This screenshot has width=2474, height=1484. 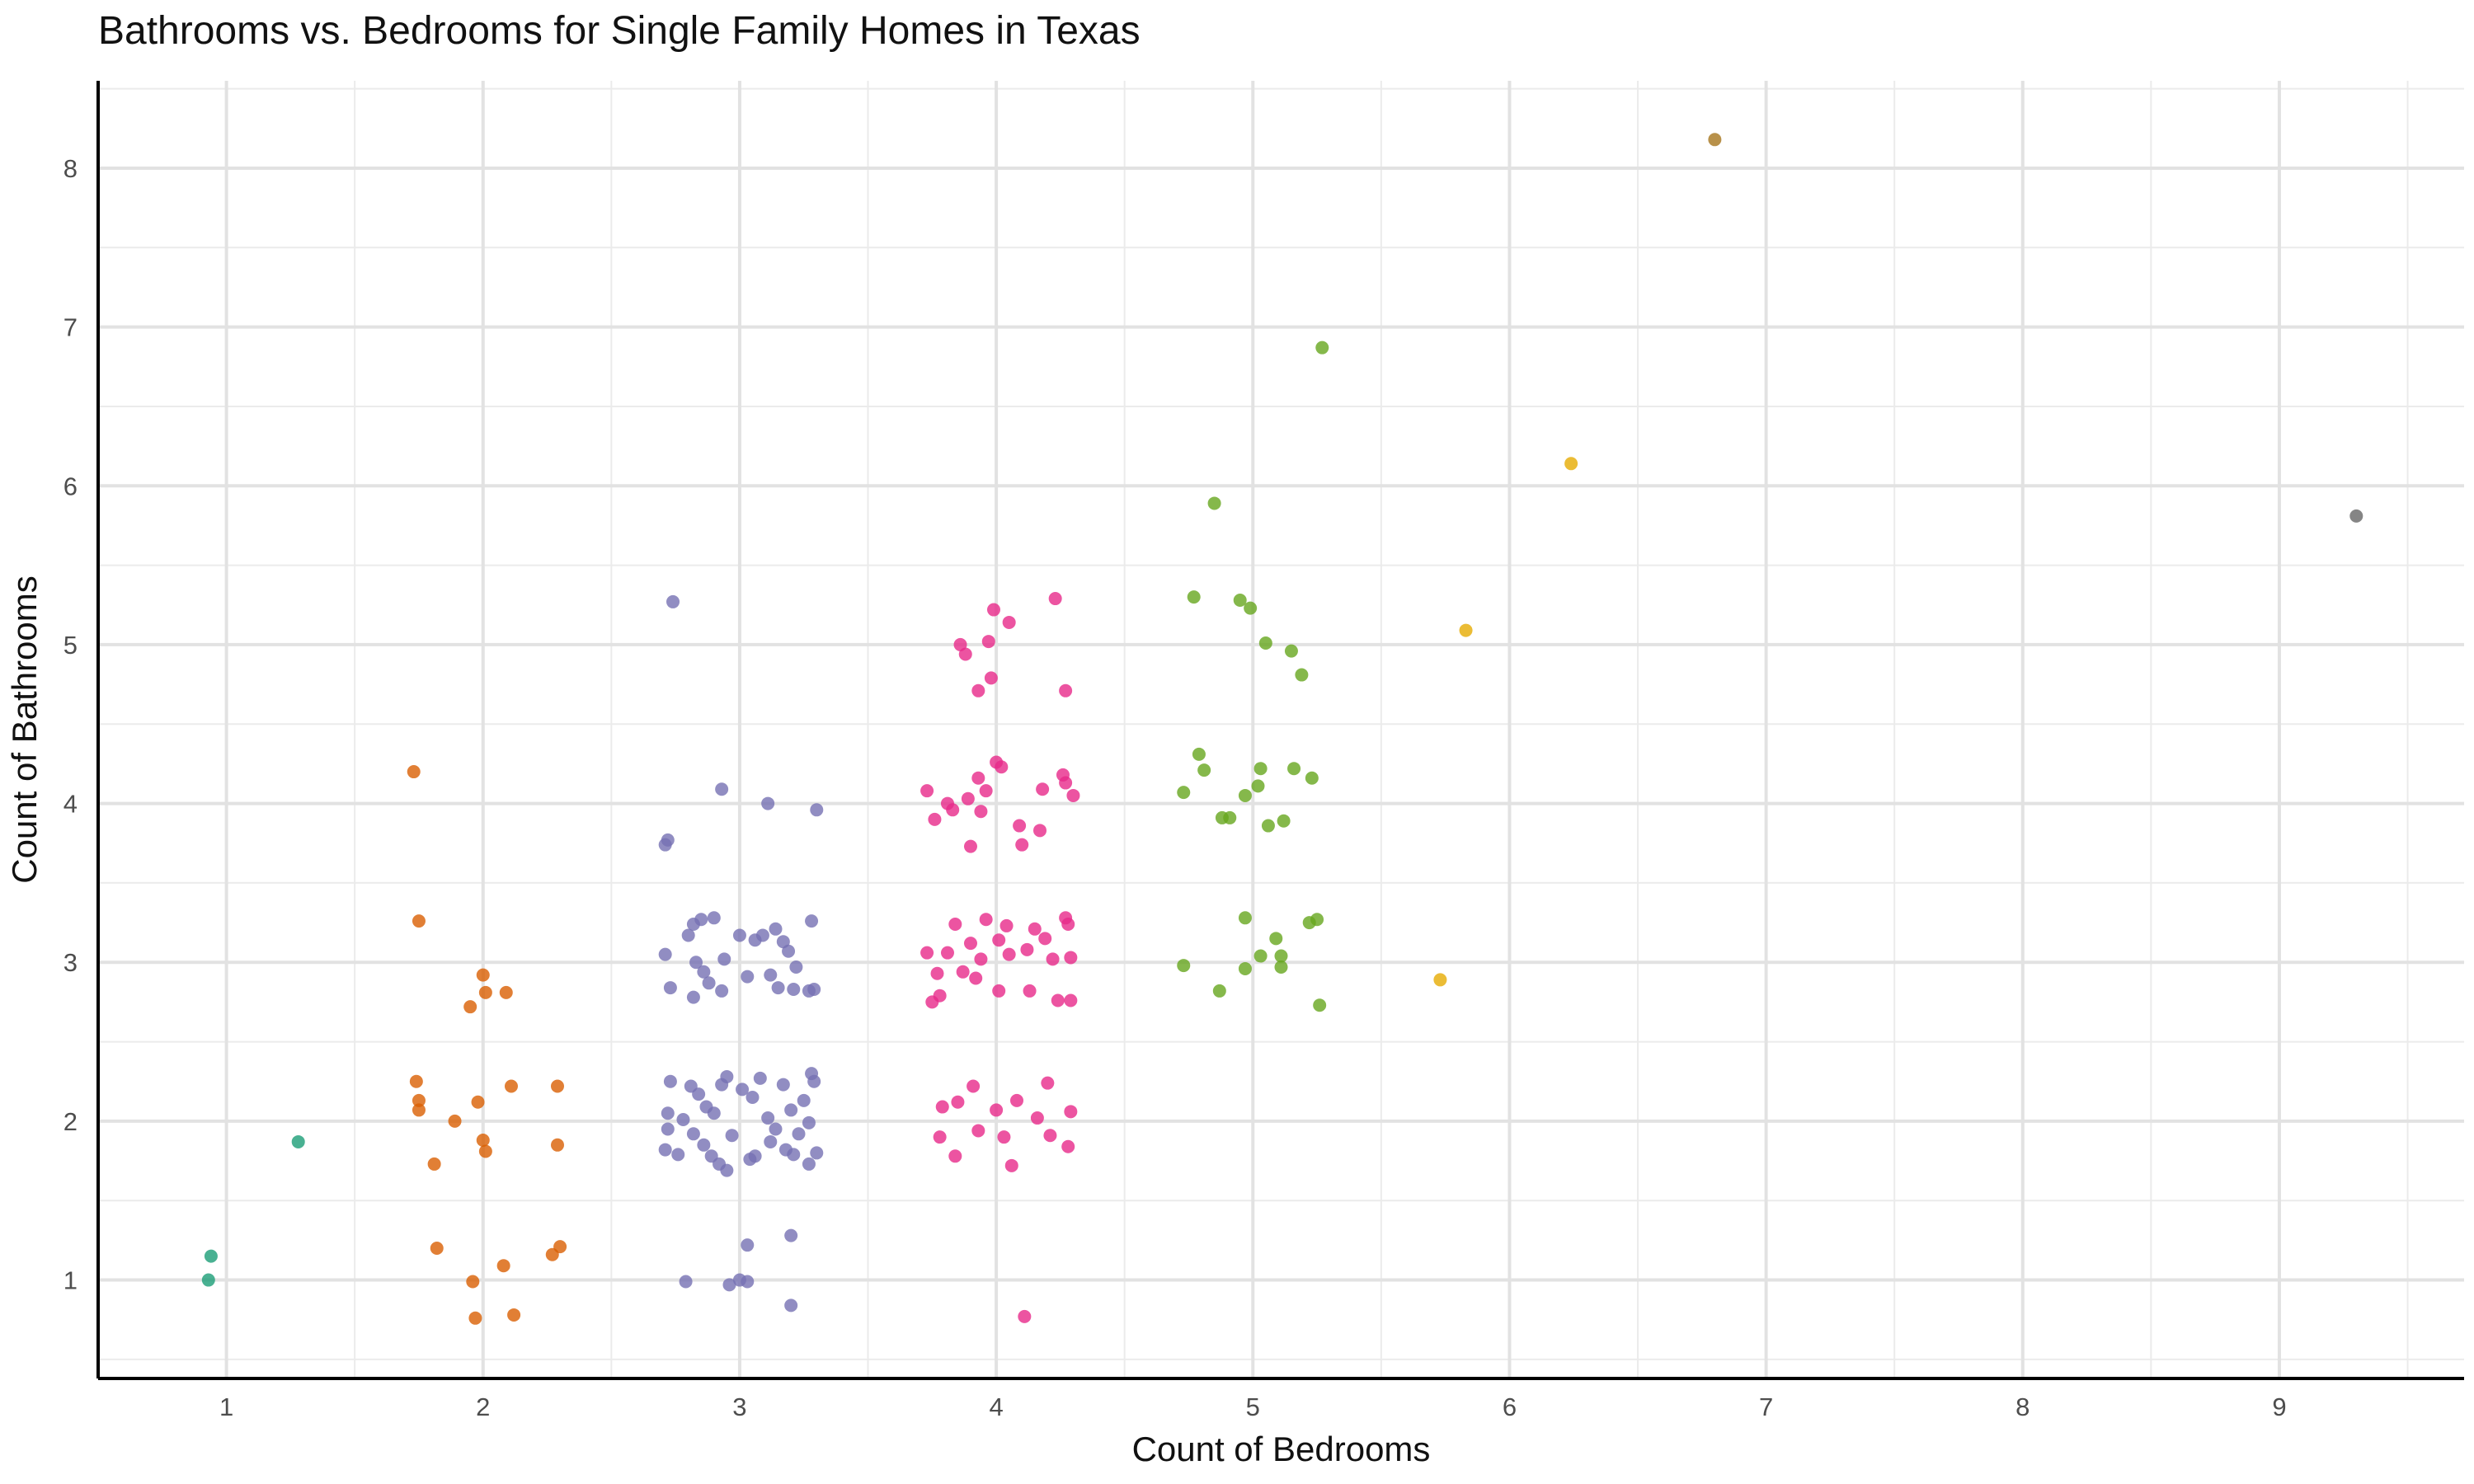 I want to click on x-tick-label: 8, so click(x=2022, y=1406).